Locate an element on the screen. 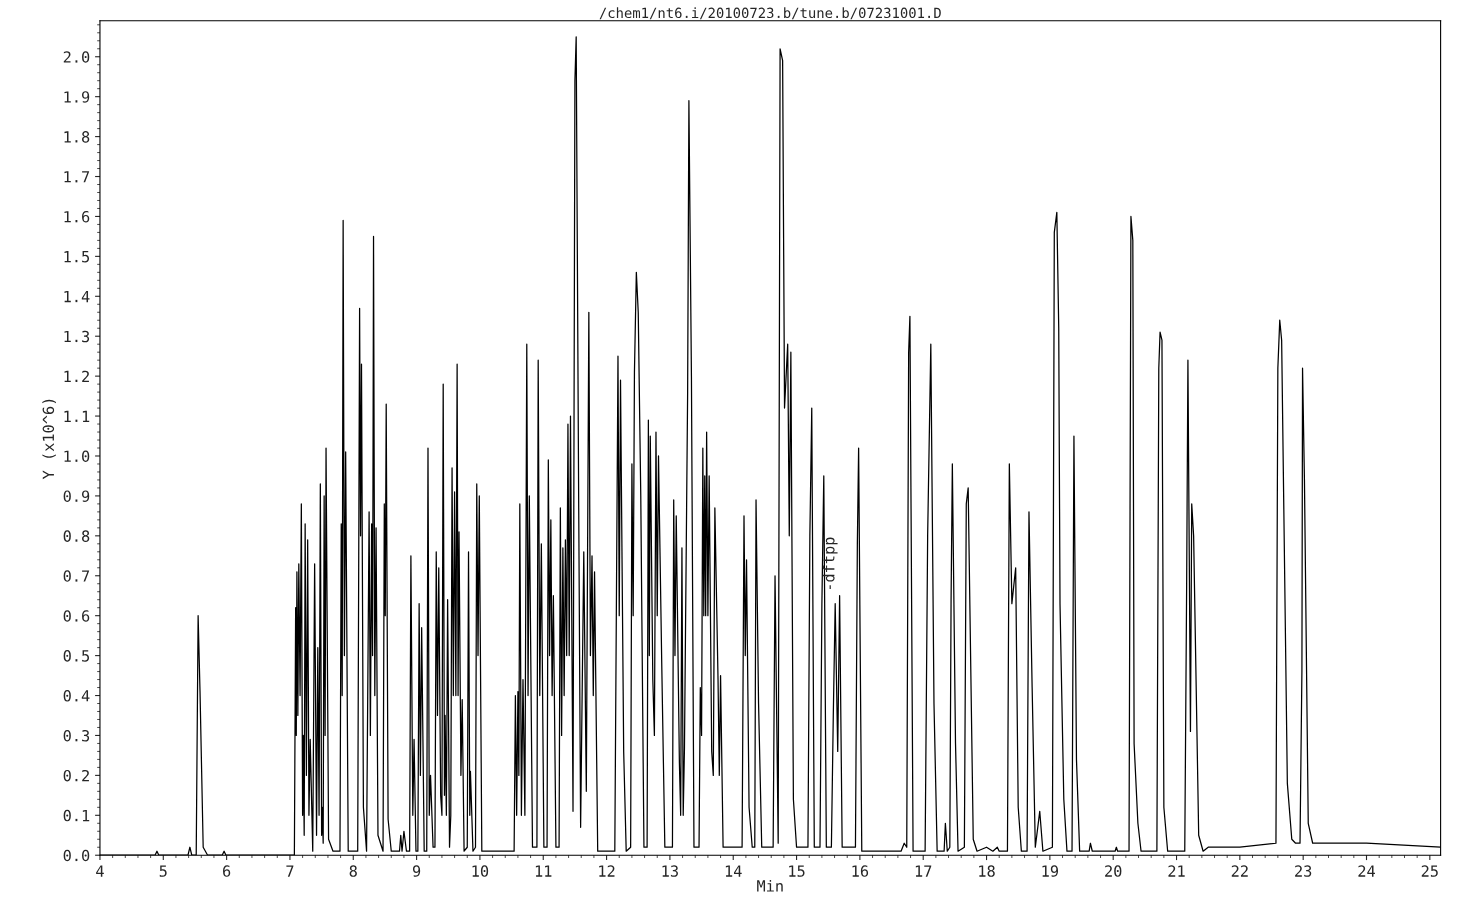 The width and height of the screenshot is (1470, 905). annotation: -dftpp is located at coordinates (830, 563).